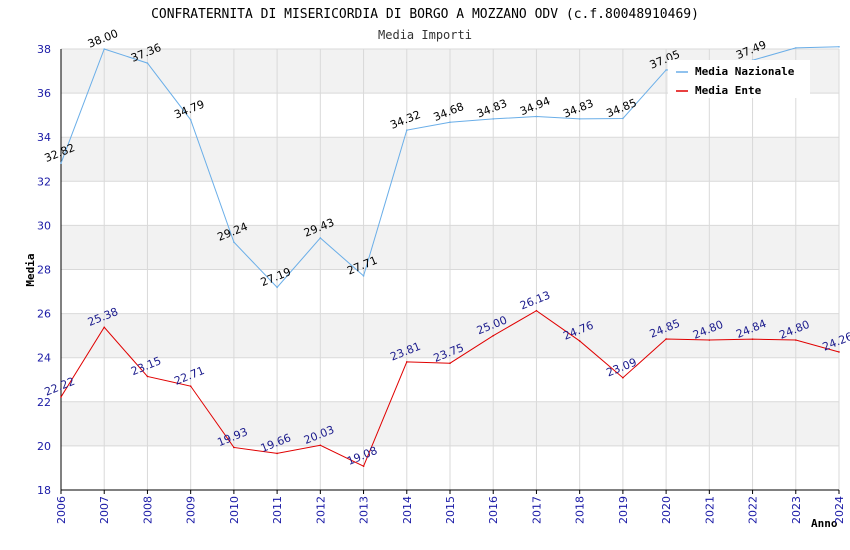 The height and width of the screenshot is (550, 850). Describe the element at coordinates (44, 270) in the screenshot. I see `y-tick-label: 28` at that location.